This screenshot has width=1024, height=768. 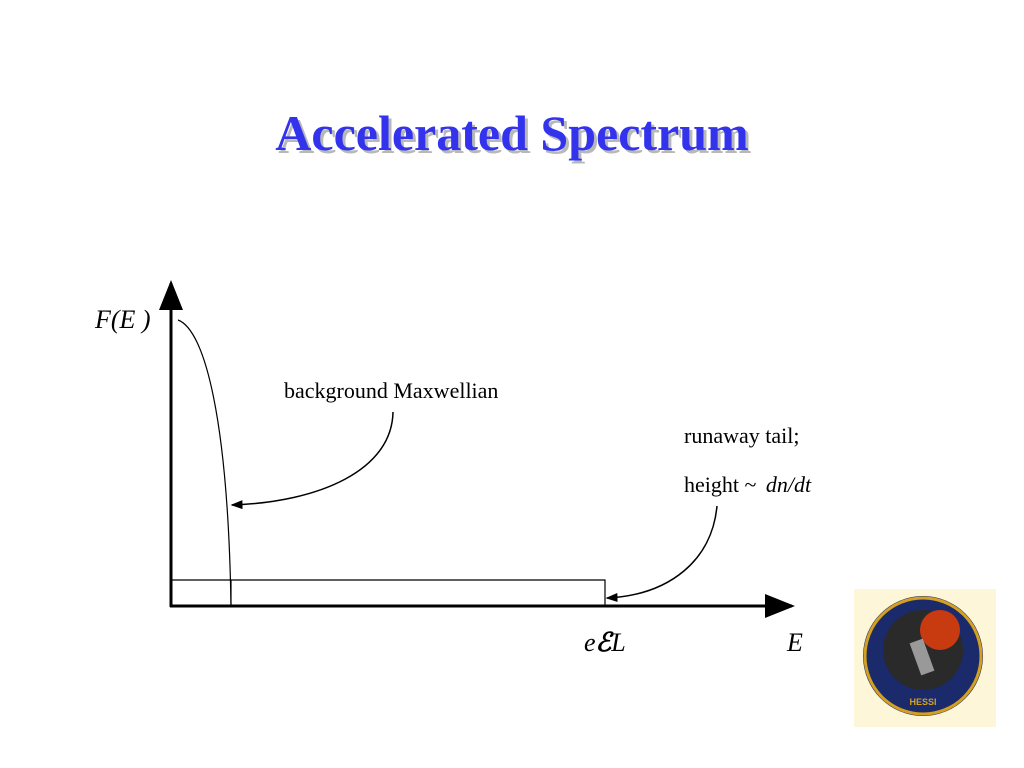 What do you see at coordinates (720, 484) in the screenshot?
I see `tail-label-prefix: height ~` at bounding box center [720, 484].